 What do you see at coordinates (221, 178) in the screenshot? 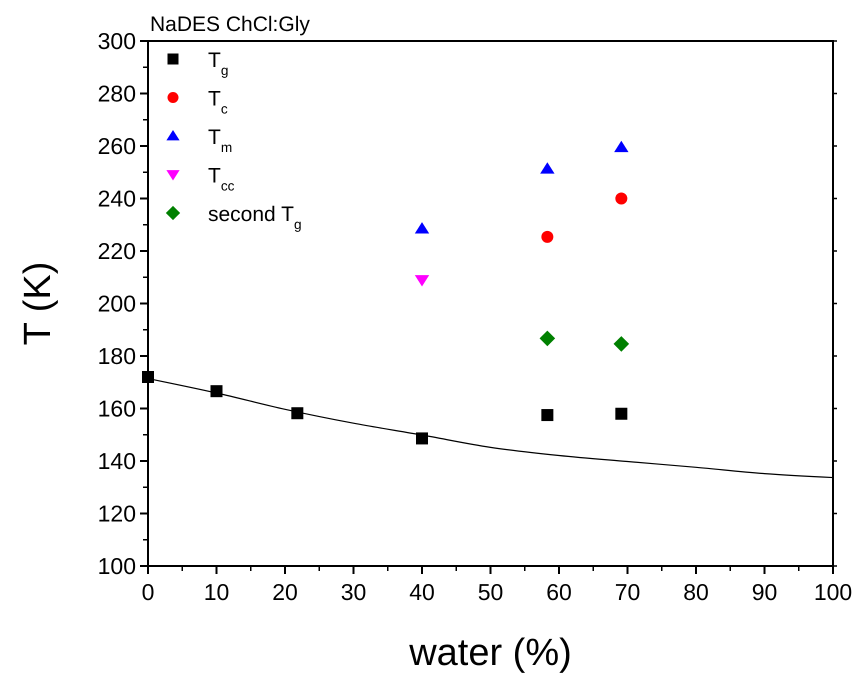
I see `legend-label: T$_{cc}$` at bounding box center [221, 178].